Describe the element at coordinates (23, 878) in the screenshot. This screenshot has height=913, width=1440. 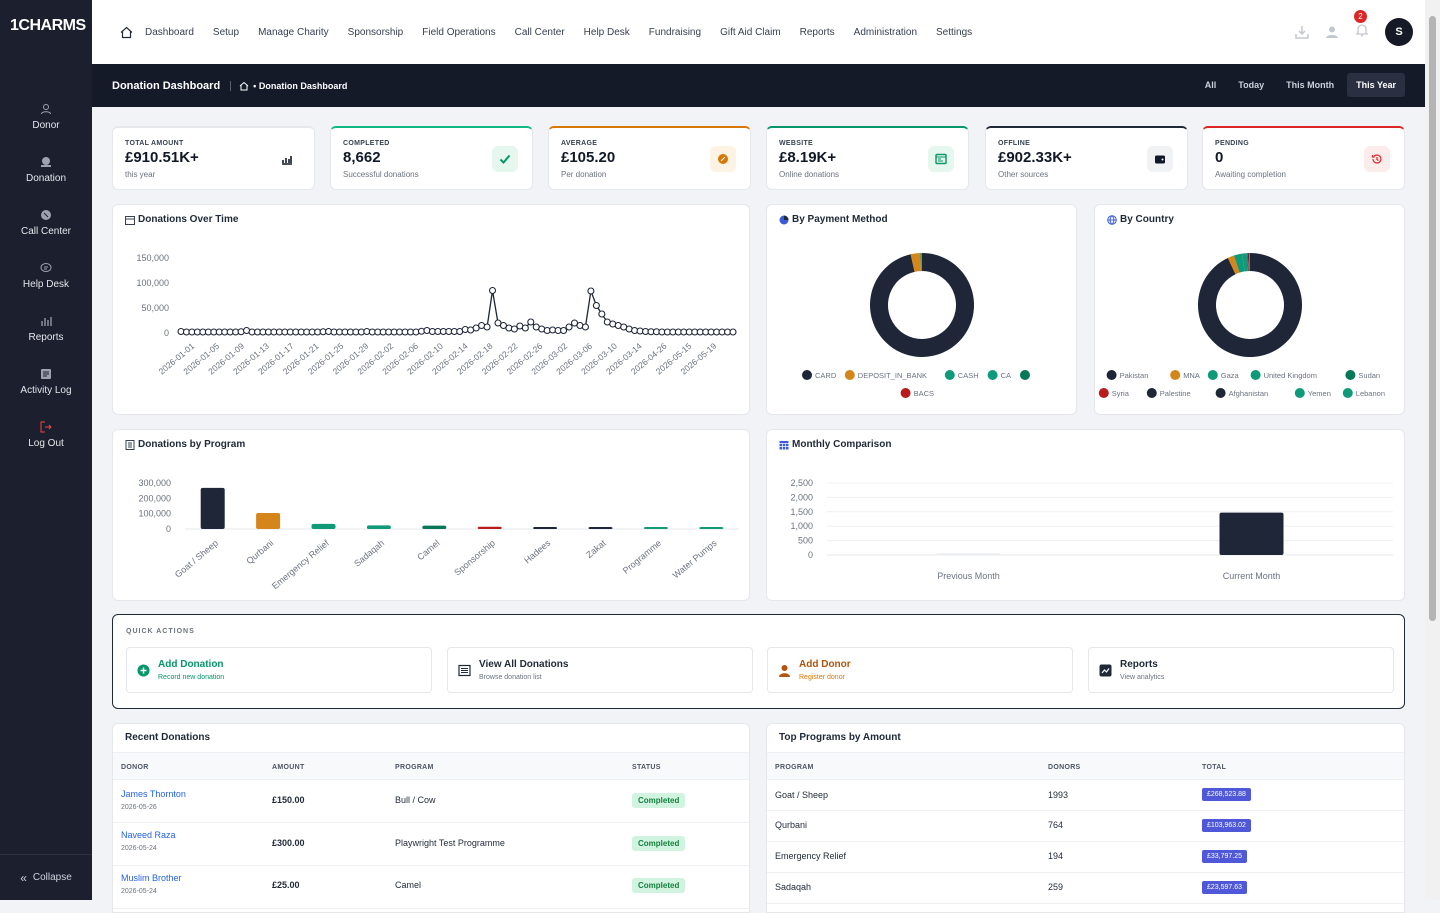
I see `double-chevron-left-icon: «` at that location.